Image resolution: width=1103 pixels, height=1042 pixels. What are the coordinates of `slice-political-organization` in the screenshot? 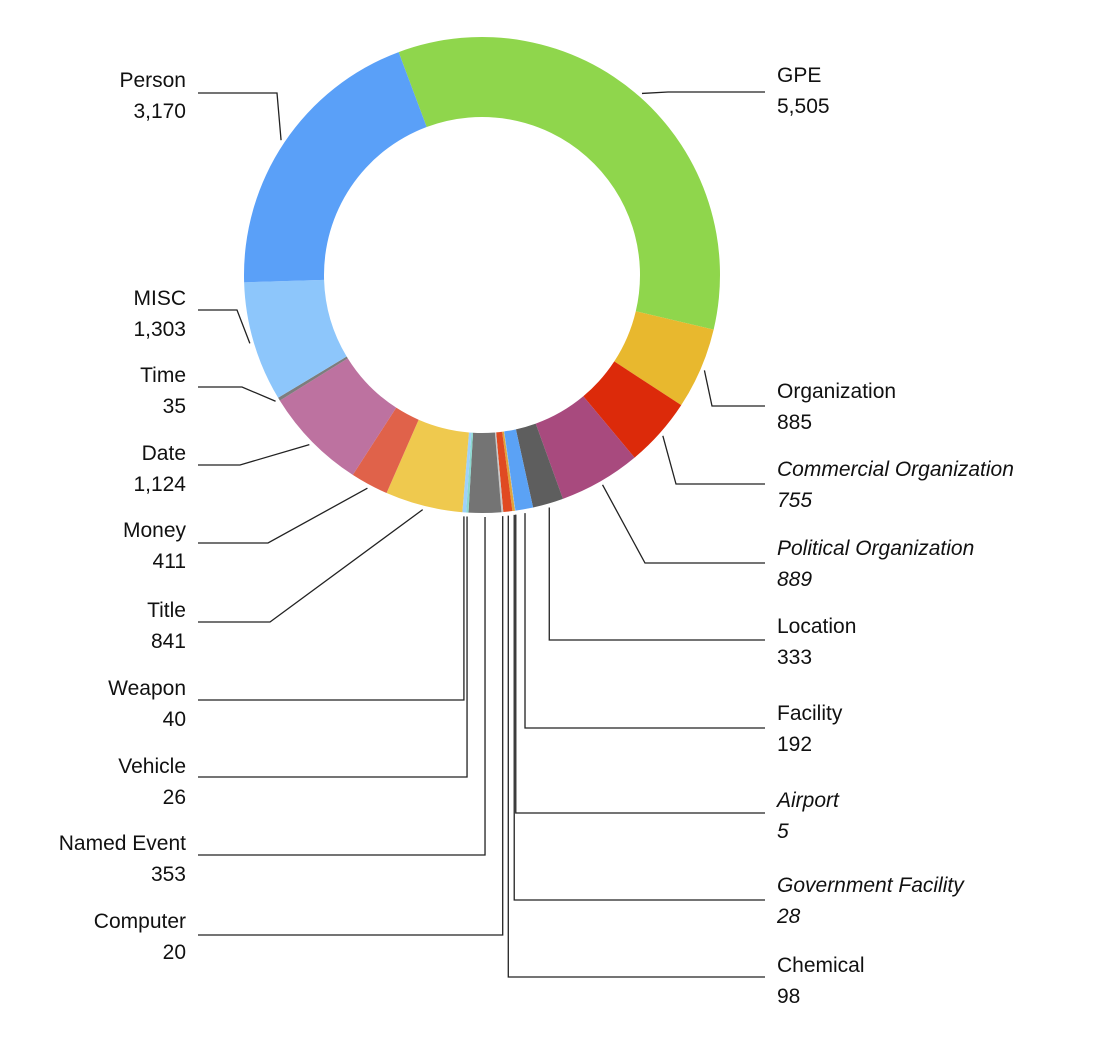 It's located at (585, 447).